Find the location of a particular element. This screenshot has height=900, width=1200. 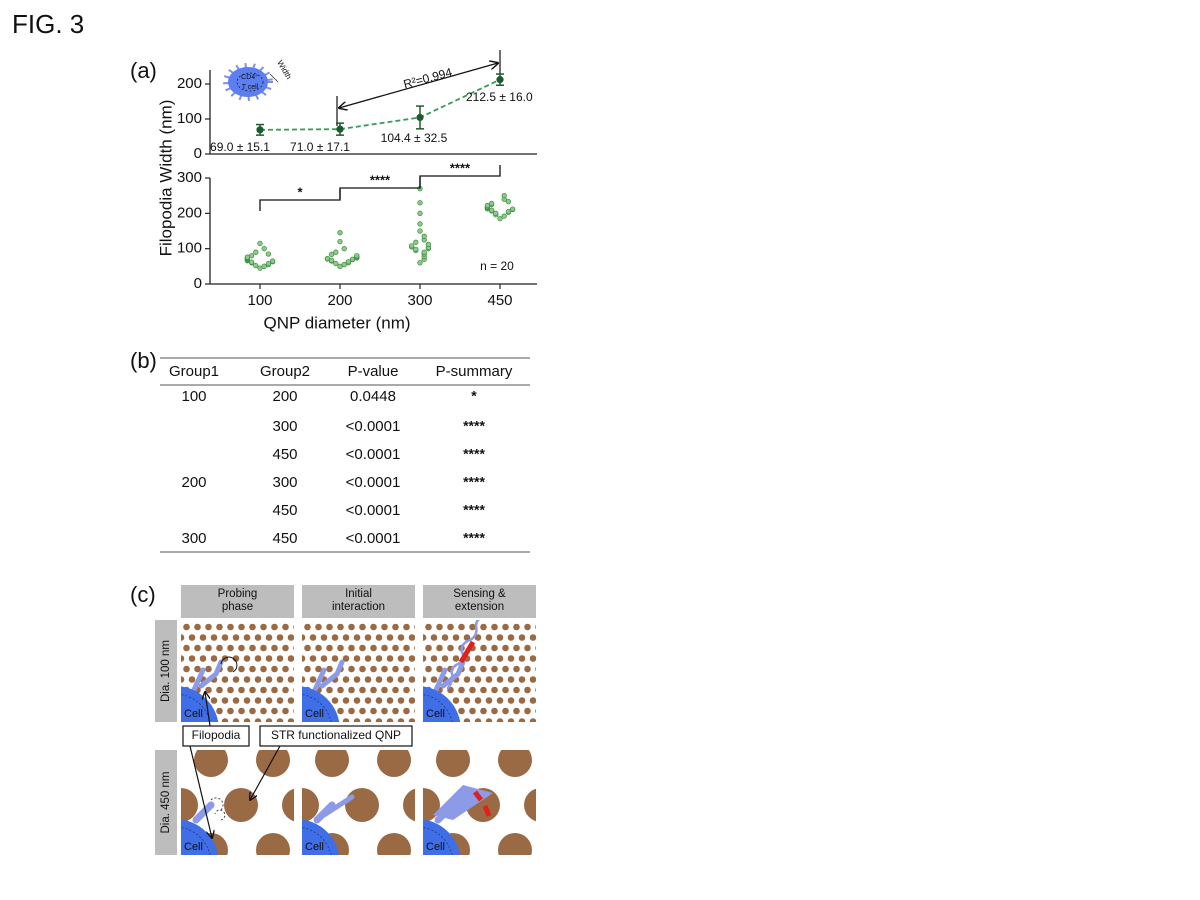

panel-label: (c) is located at coordinates (143, 594).